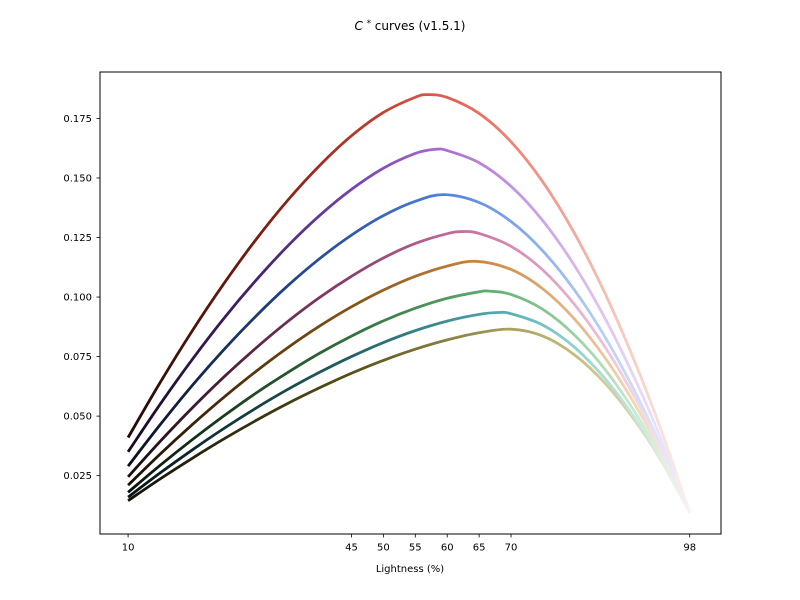 The height and width of the screenshot is (600, 800). I want to click on chart-title: C * curves (v1.5.1), so click(410, 24).